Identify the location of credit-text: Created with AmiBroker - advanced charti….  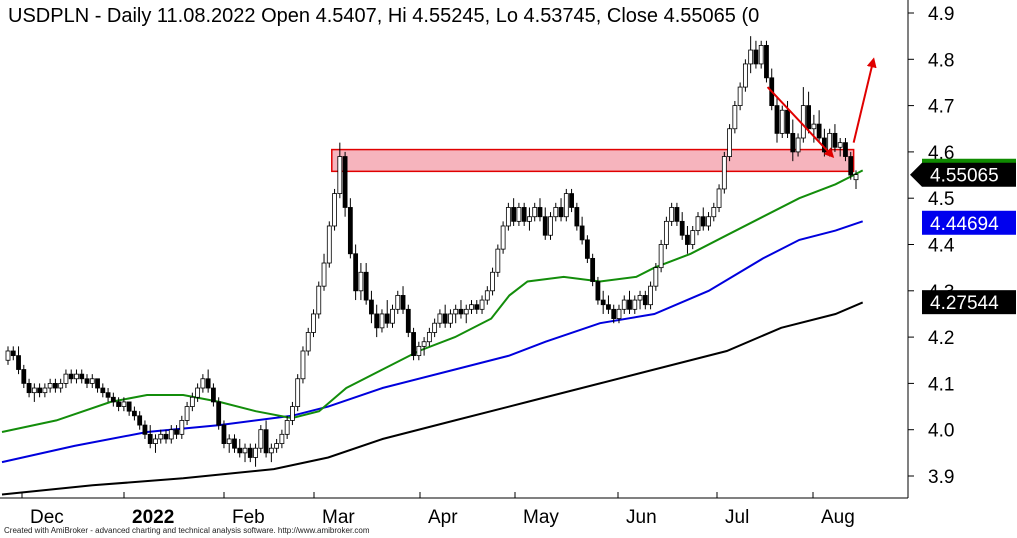
(187, 530).